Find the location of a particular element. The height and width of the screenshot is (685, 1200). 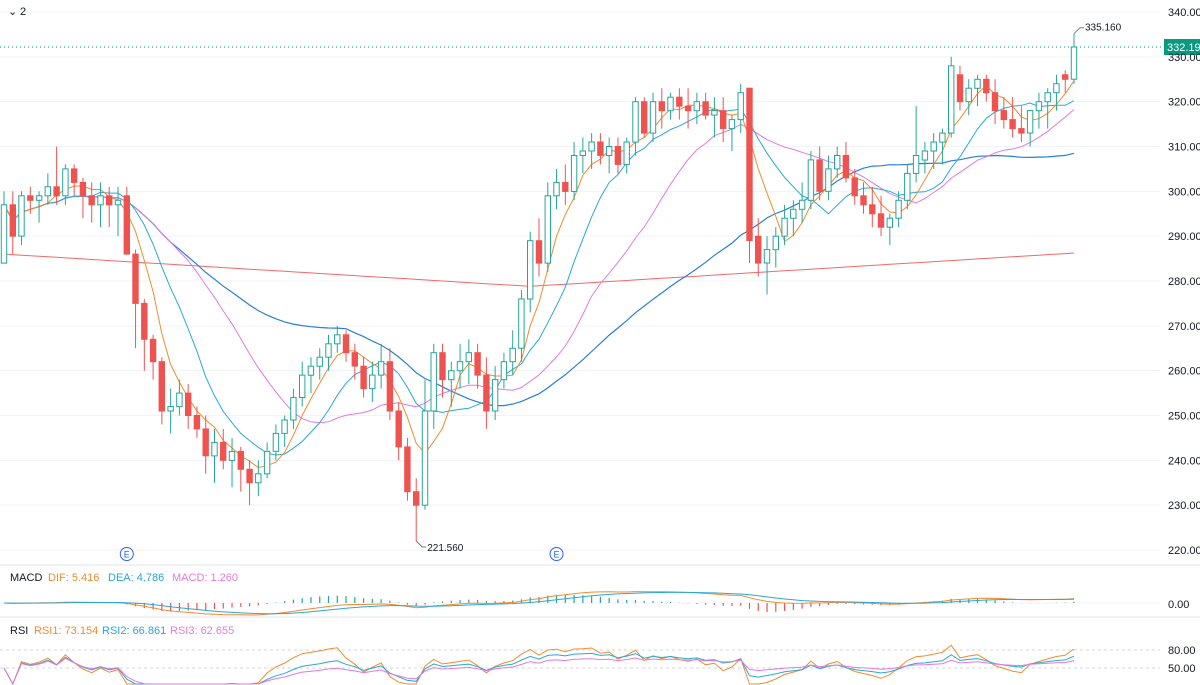

price-axis-tick: 280.00 is located at coordinates (1184, 282).